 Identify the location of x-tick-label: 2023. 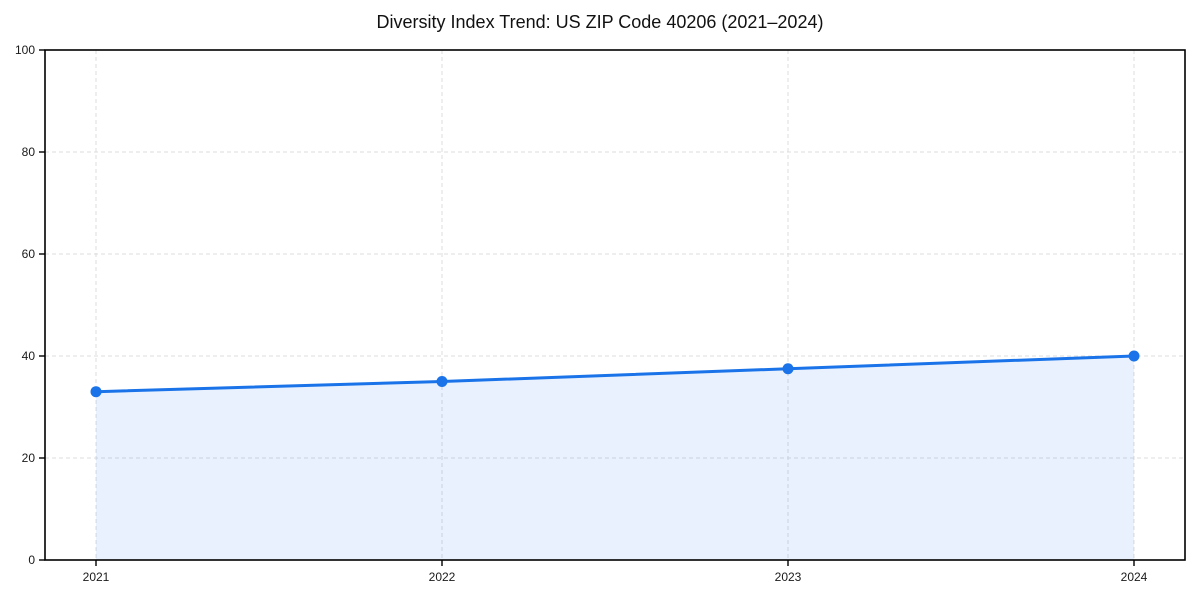
(788, 577).